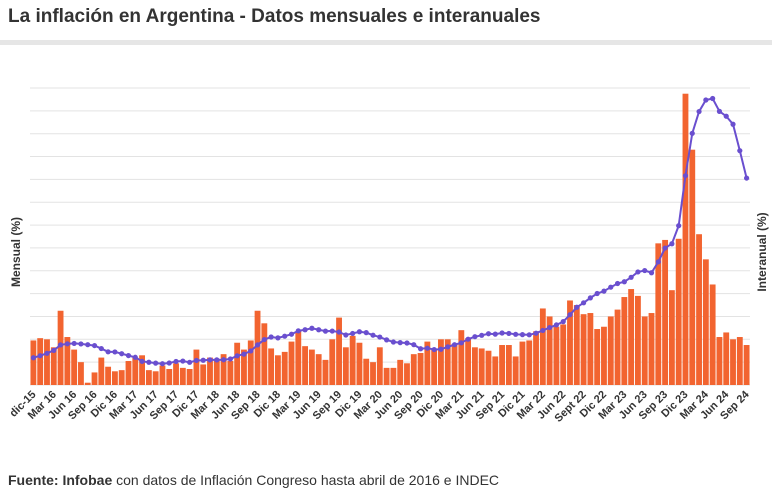 The image size is (781, 502). Describe the element at coordinates (33, 480) in the screenshot. I see `footer-label: Fuente:` at that location.